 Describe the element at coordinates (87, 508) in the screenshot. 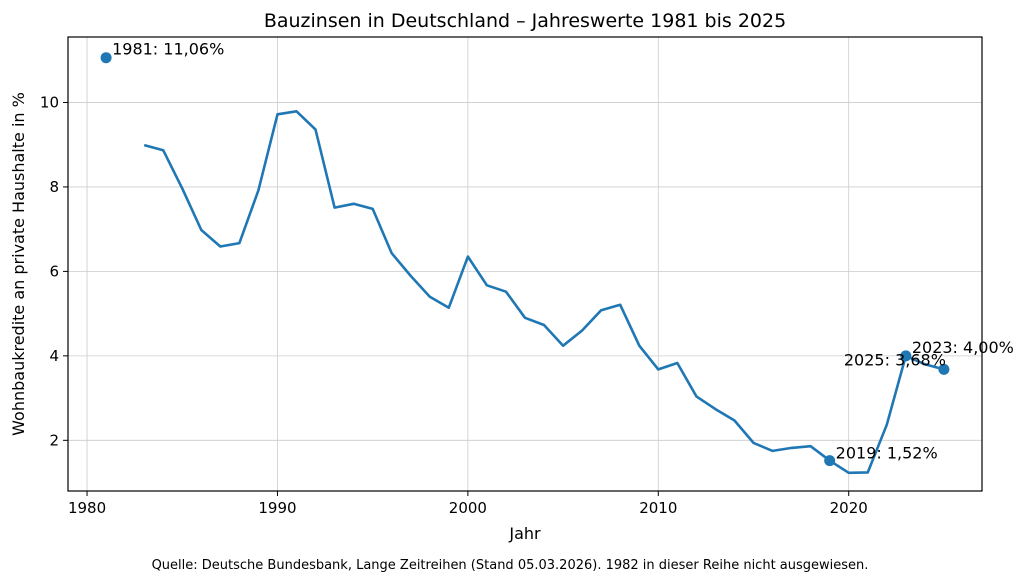

I see `x-tick-label: 1980` at that location.